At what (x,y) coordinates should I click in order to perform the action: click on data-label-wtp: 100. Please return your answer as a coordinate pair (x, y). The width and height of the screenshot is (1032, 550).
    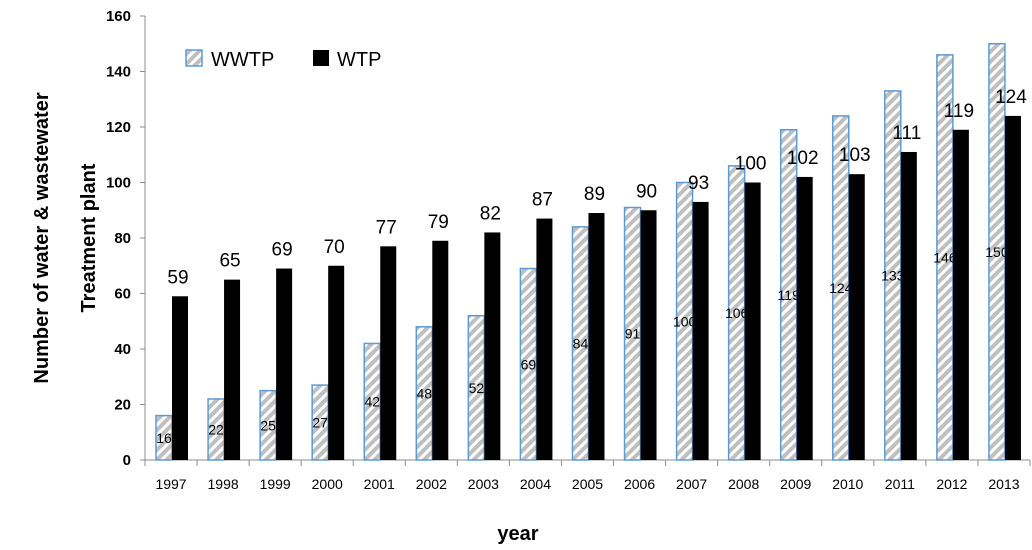
    Looking at the image, I should click on (751, 164).